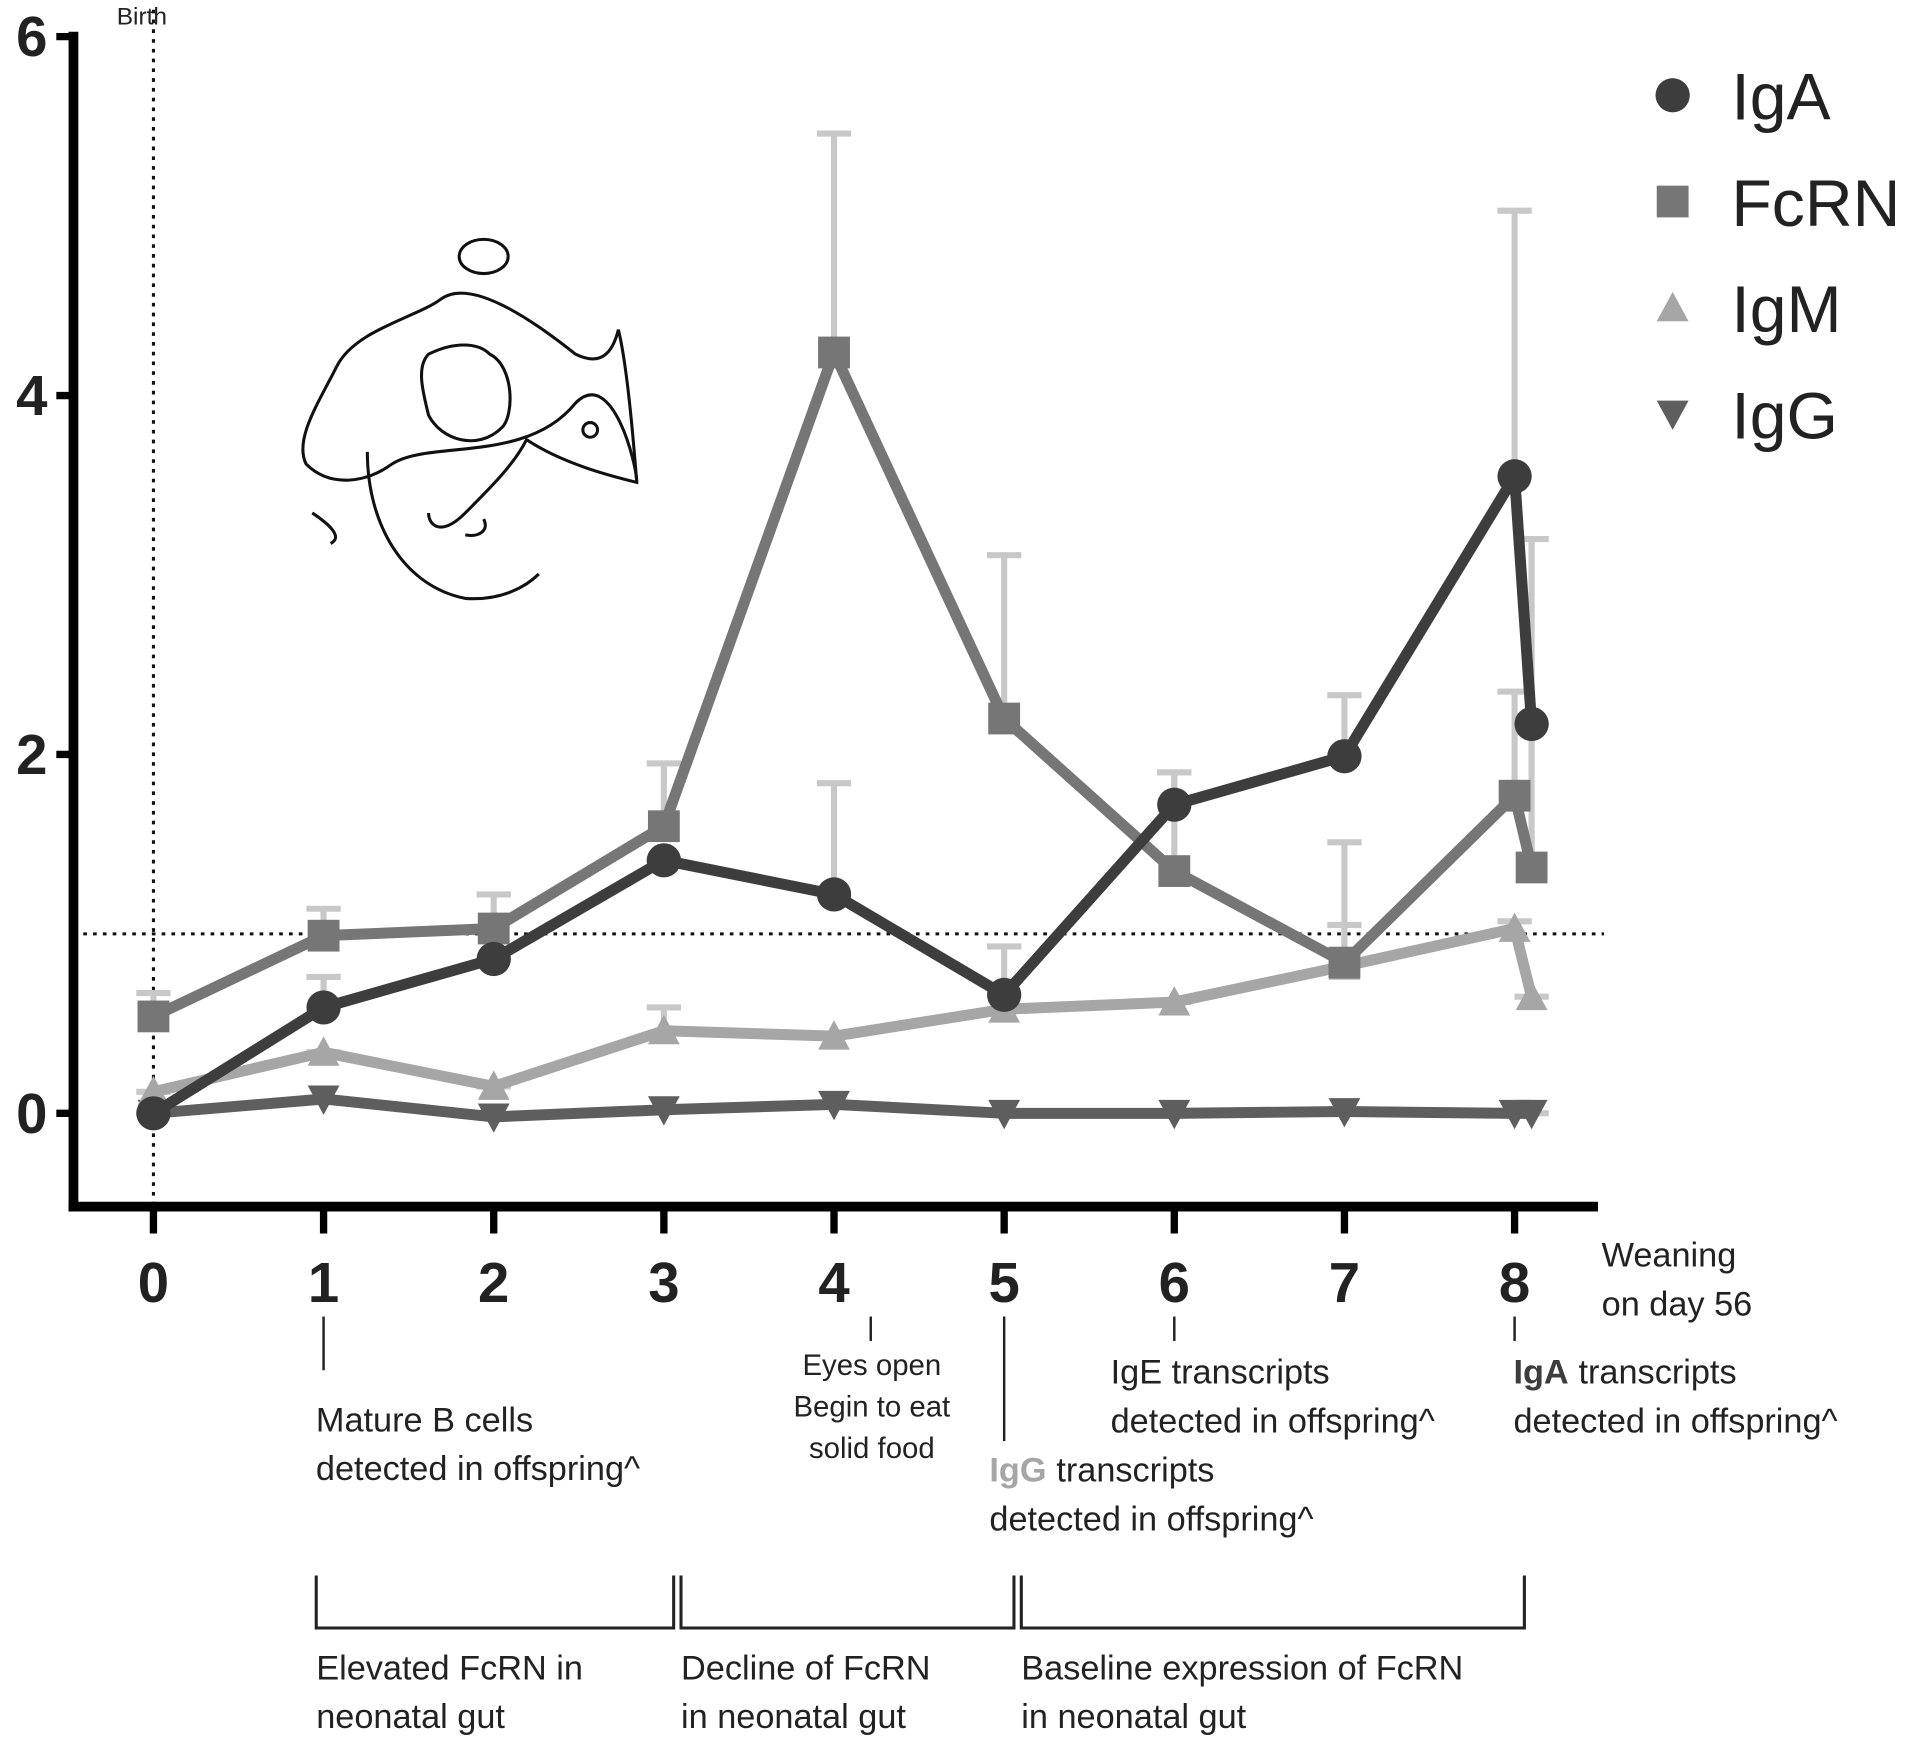  I want to click on annotation-lead: IgG, so click(1017, 1470).